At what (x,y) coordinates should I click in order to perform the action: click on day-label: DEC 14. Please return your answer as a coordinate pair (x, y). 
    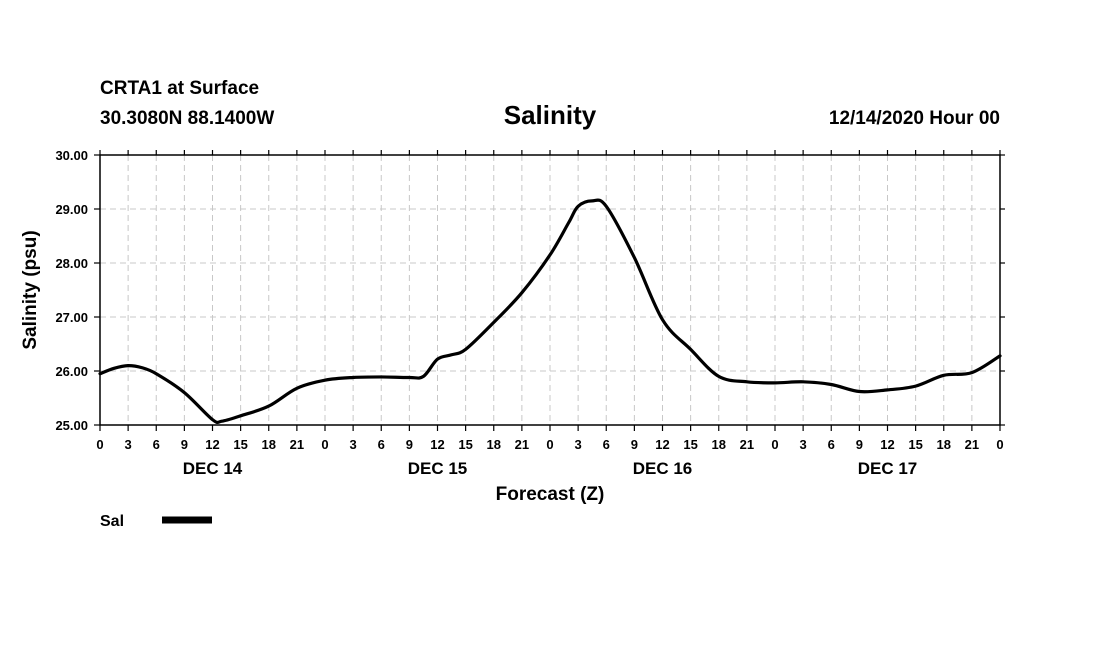
    Looking at the image, I should click on (213, 468).